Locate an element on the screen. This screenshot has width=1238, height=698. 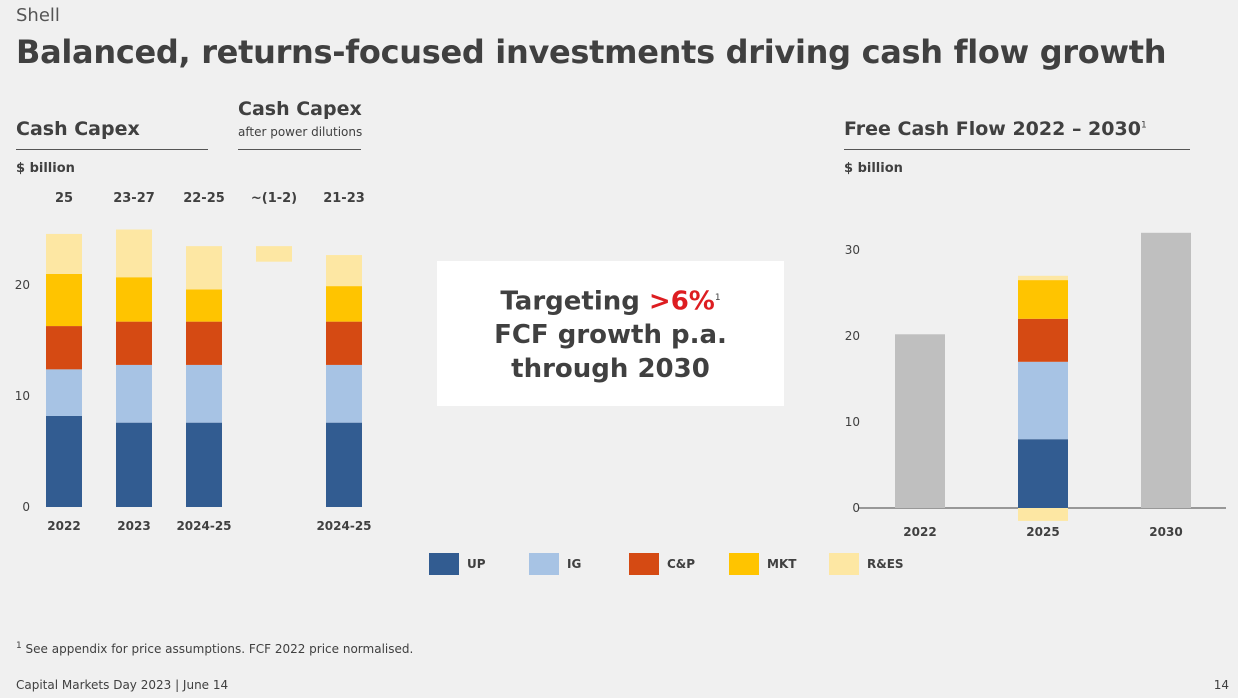
legend-label-res: R&ES is located at coordinates (885, 564).